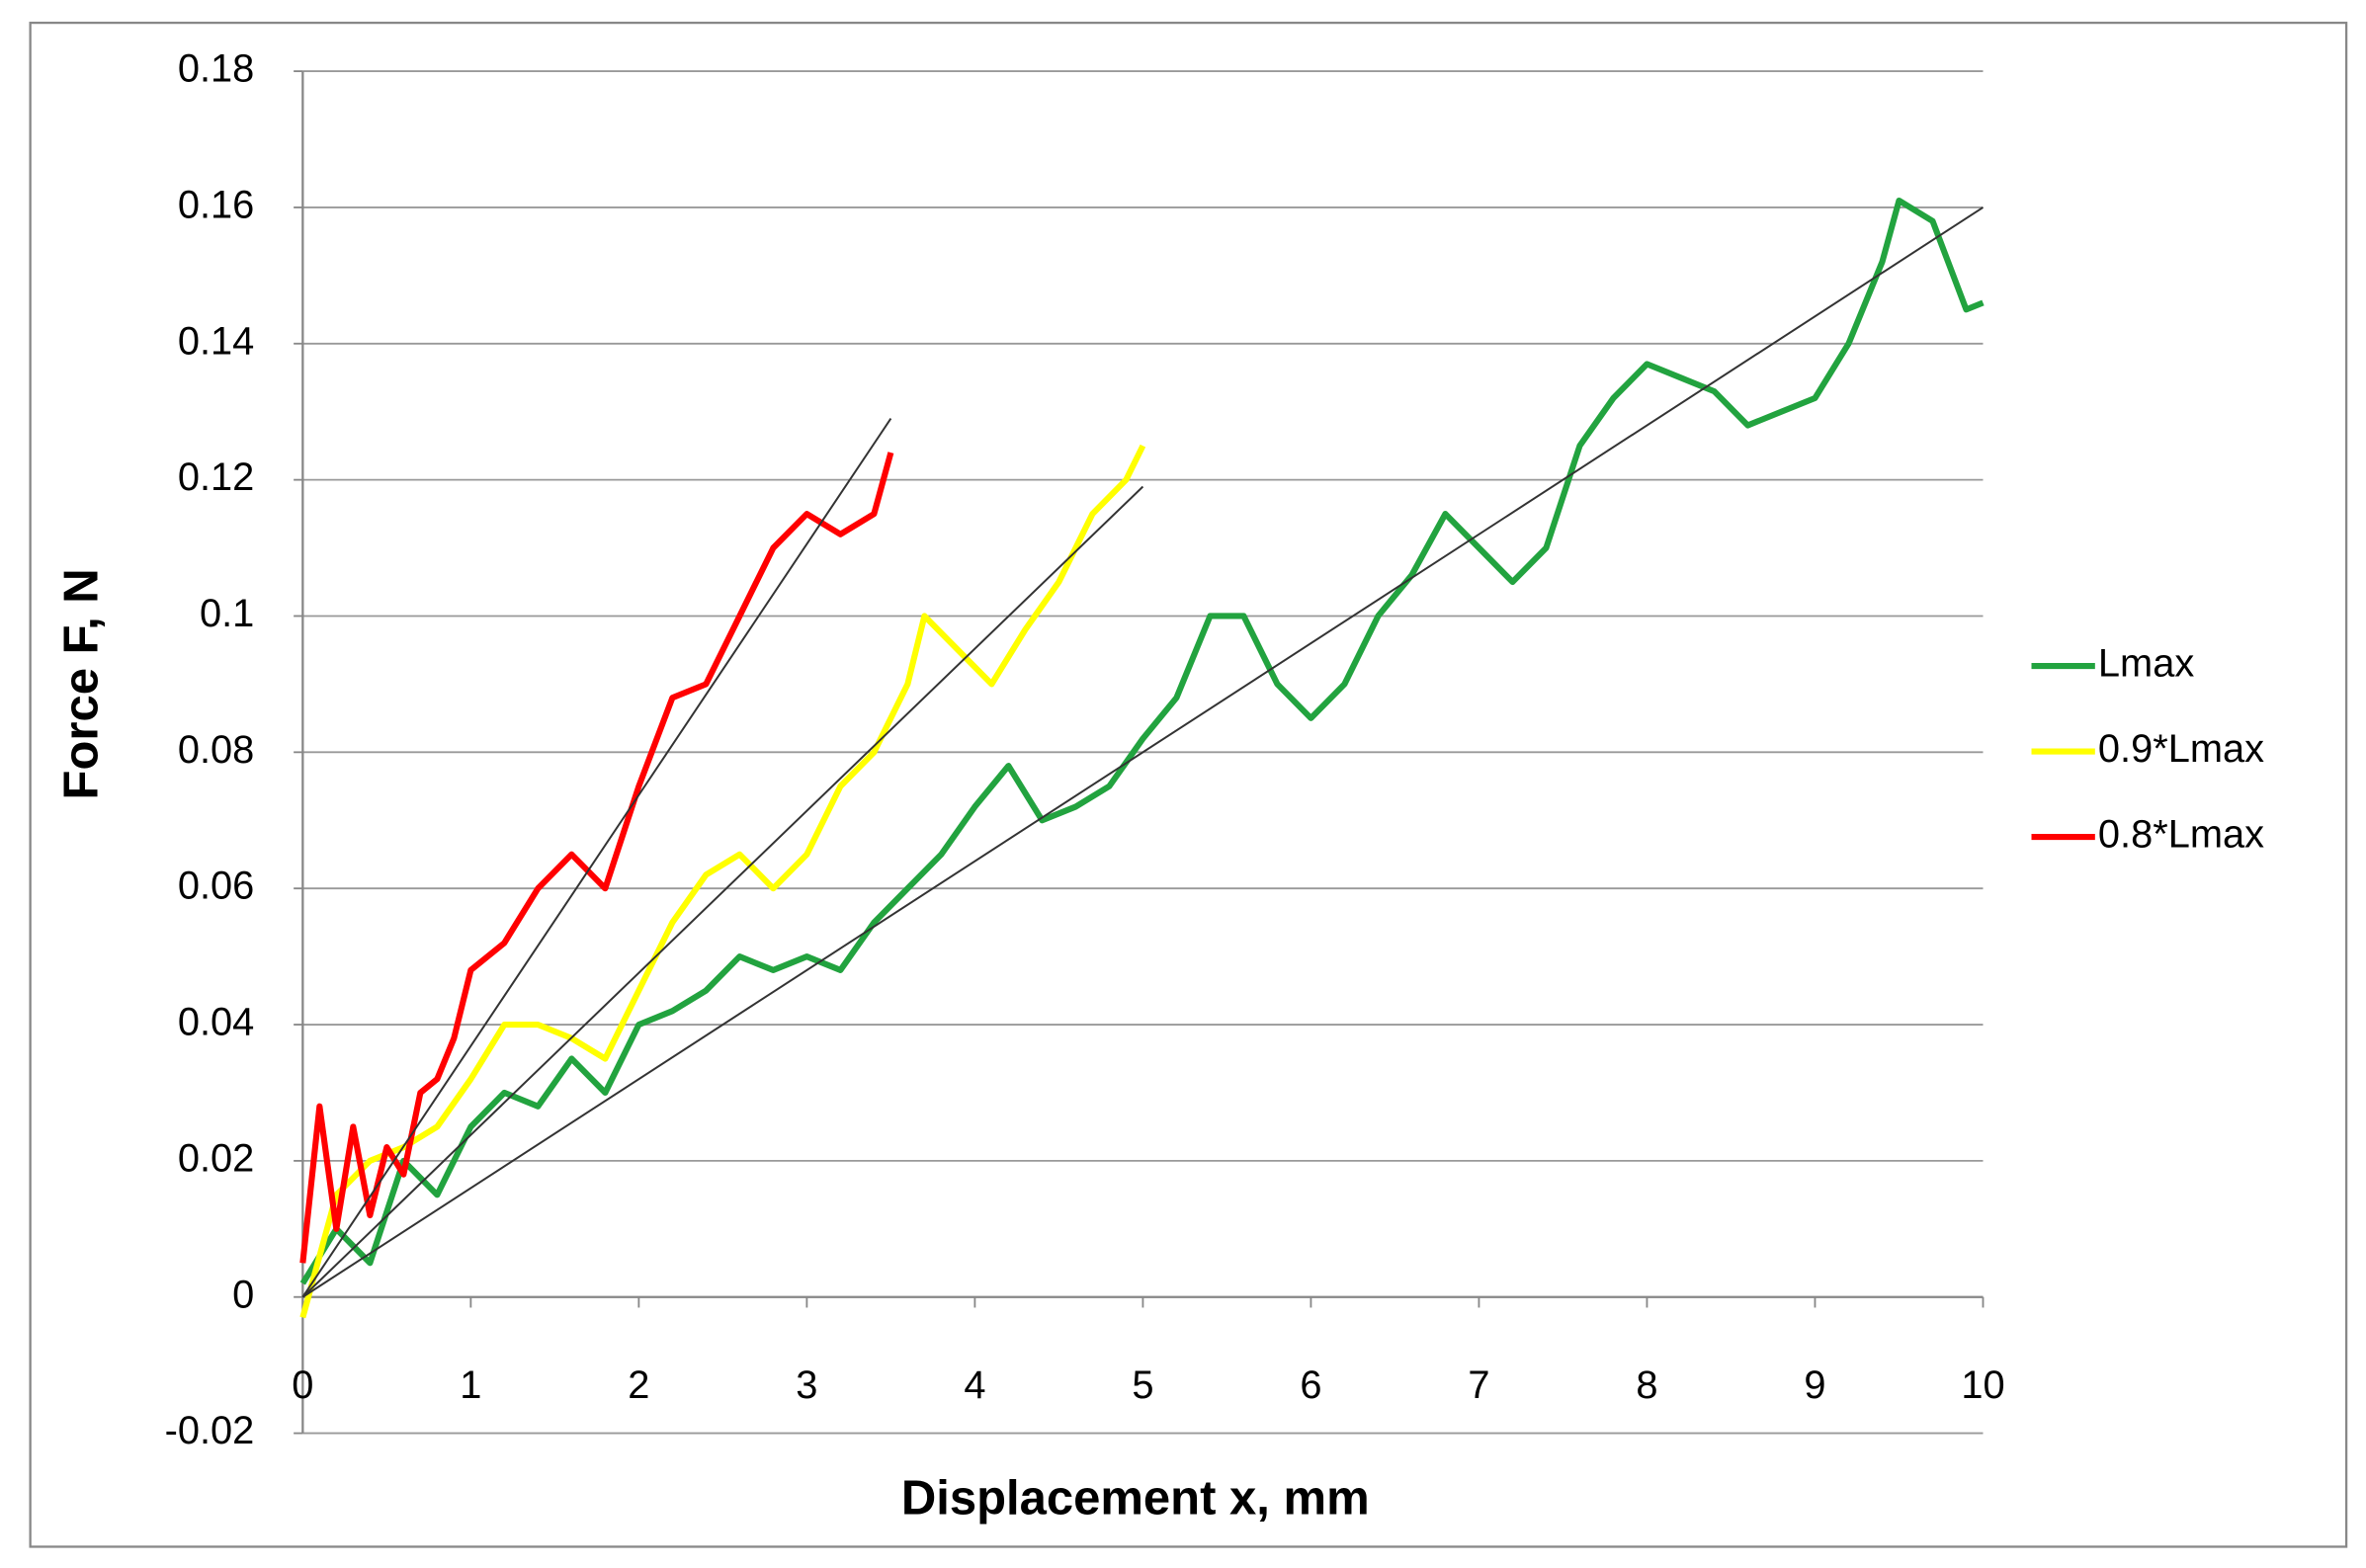 This screenshot has height=1568, width=2366. Describe the element at coordinates (2181, 749) in the screenshot. I see `legend-label: 0.9*Lmax` at that location.